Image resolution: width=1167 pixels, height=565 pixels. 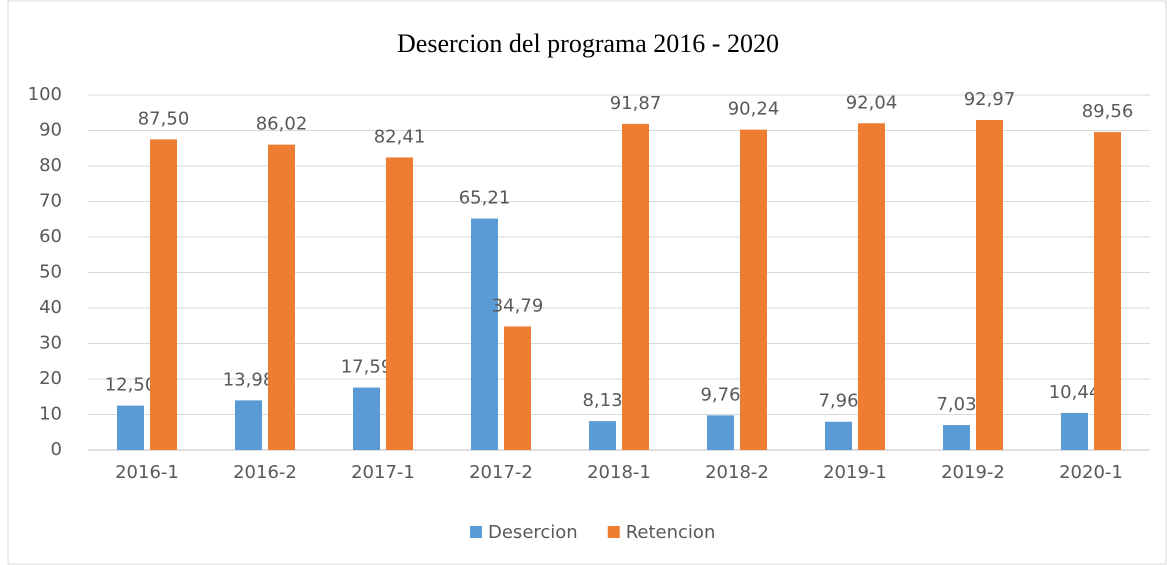 I want to click on y-tick-label: 0, so click(x=56, y=449).